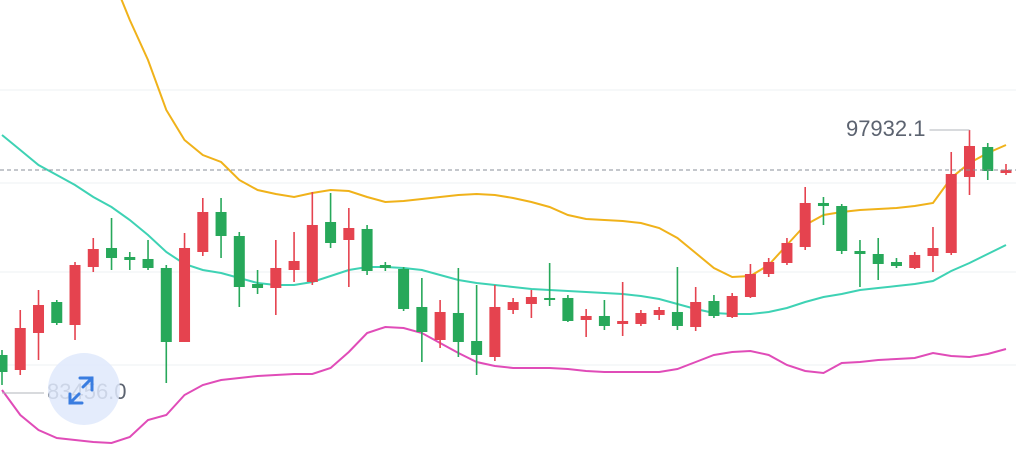 This screenshot has width=1016, height=458. Describe the element at coordinates (81, 390) in the screenshot. I see `expand-icon` at that location.